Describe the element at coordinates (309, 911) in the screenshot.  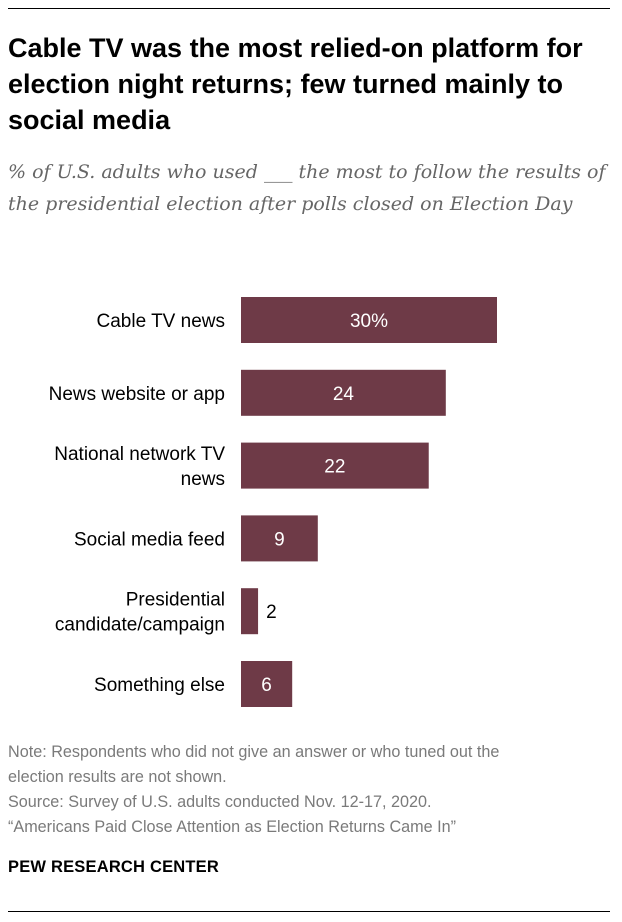
I see `bottom-rule` at that location.